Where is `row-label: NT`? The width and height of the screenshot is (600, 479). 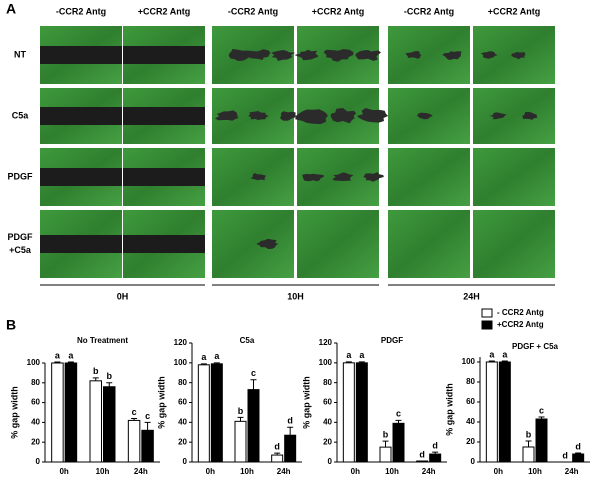 row-label: NT is located at coordinates (20, 54).